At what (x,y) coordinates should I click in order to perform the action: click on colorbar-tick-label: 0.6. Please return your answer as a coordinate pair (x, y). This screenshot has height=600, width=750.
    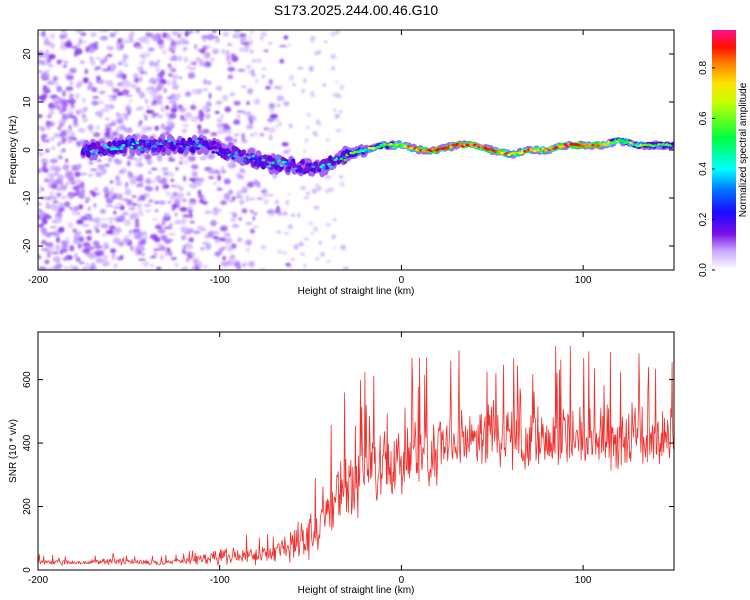
    Looking at the image, I should click on (703, 118).